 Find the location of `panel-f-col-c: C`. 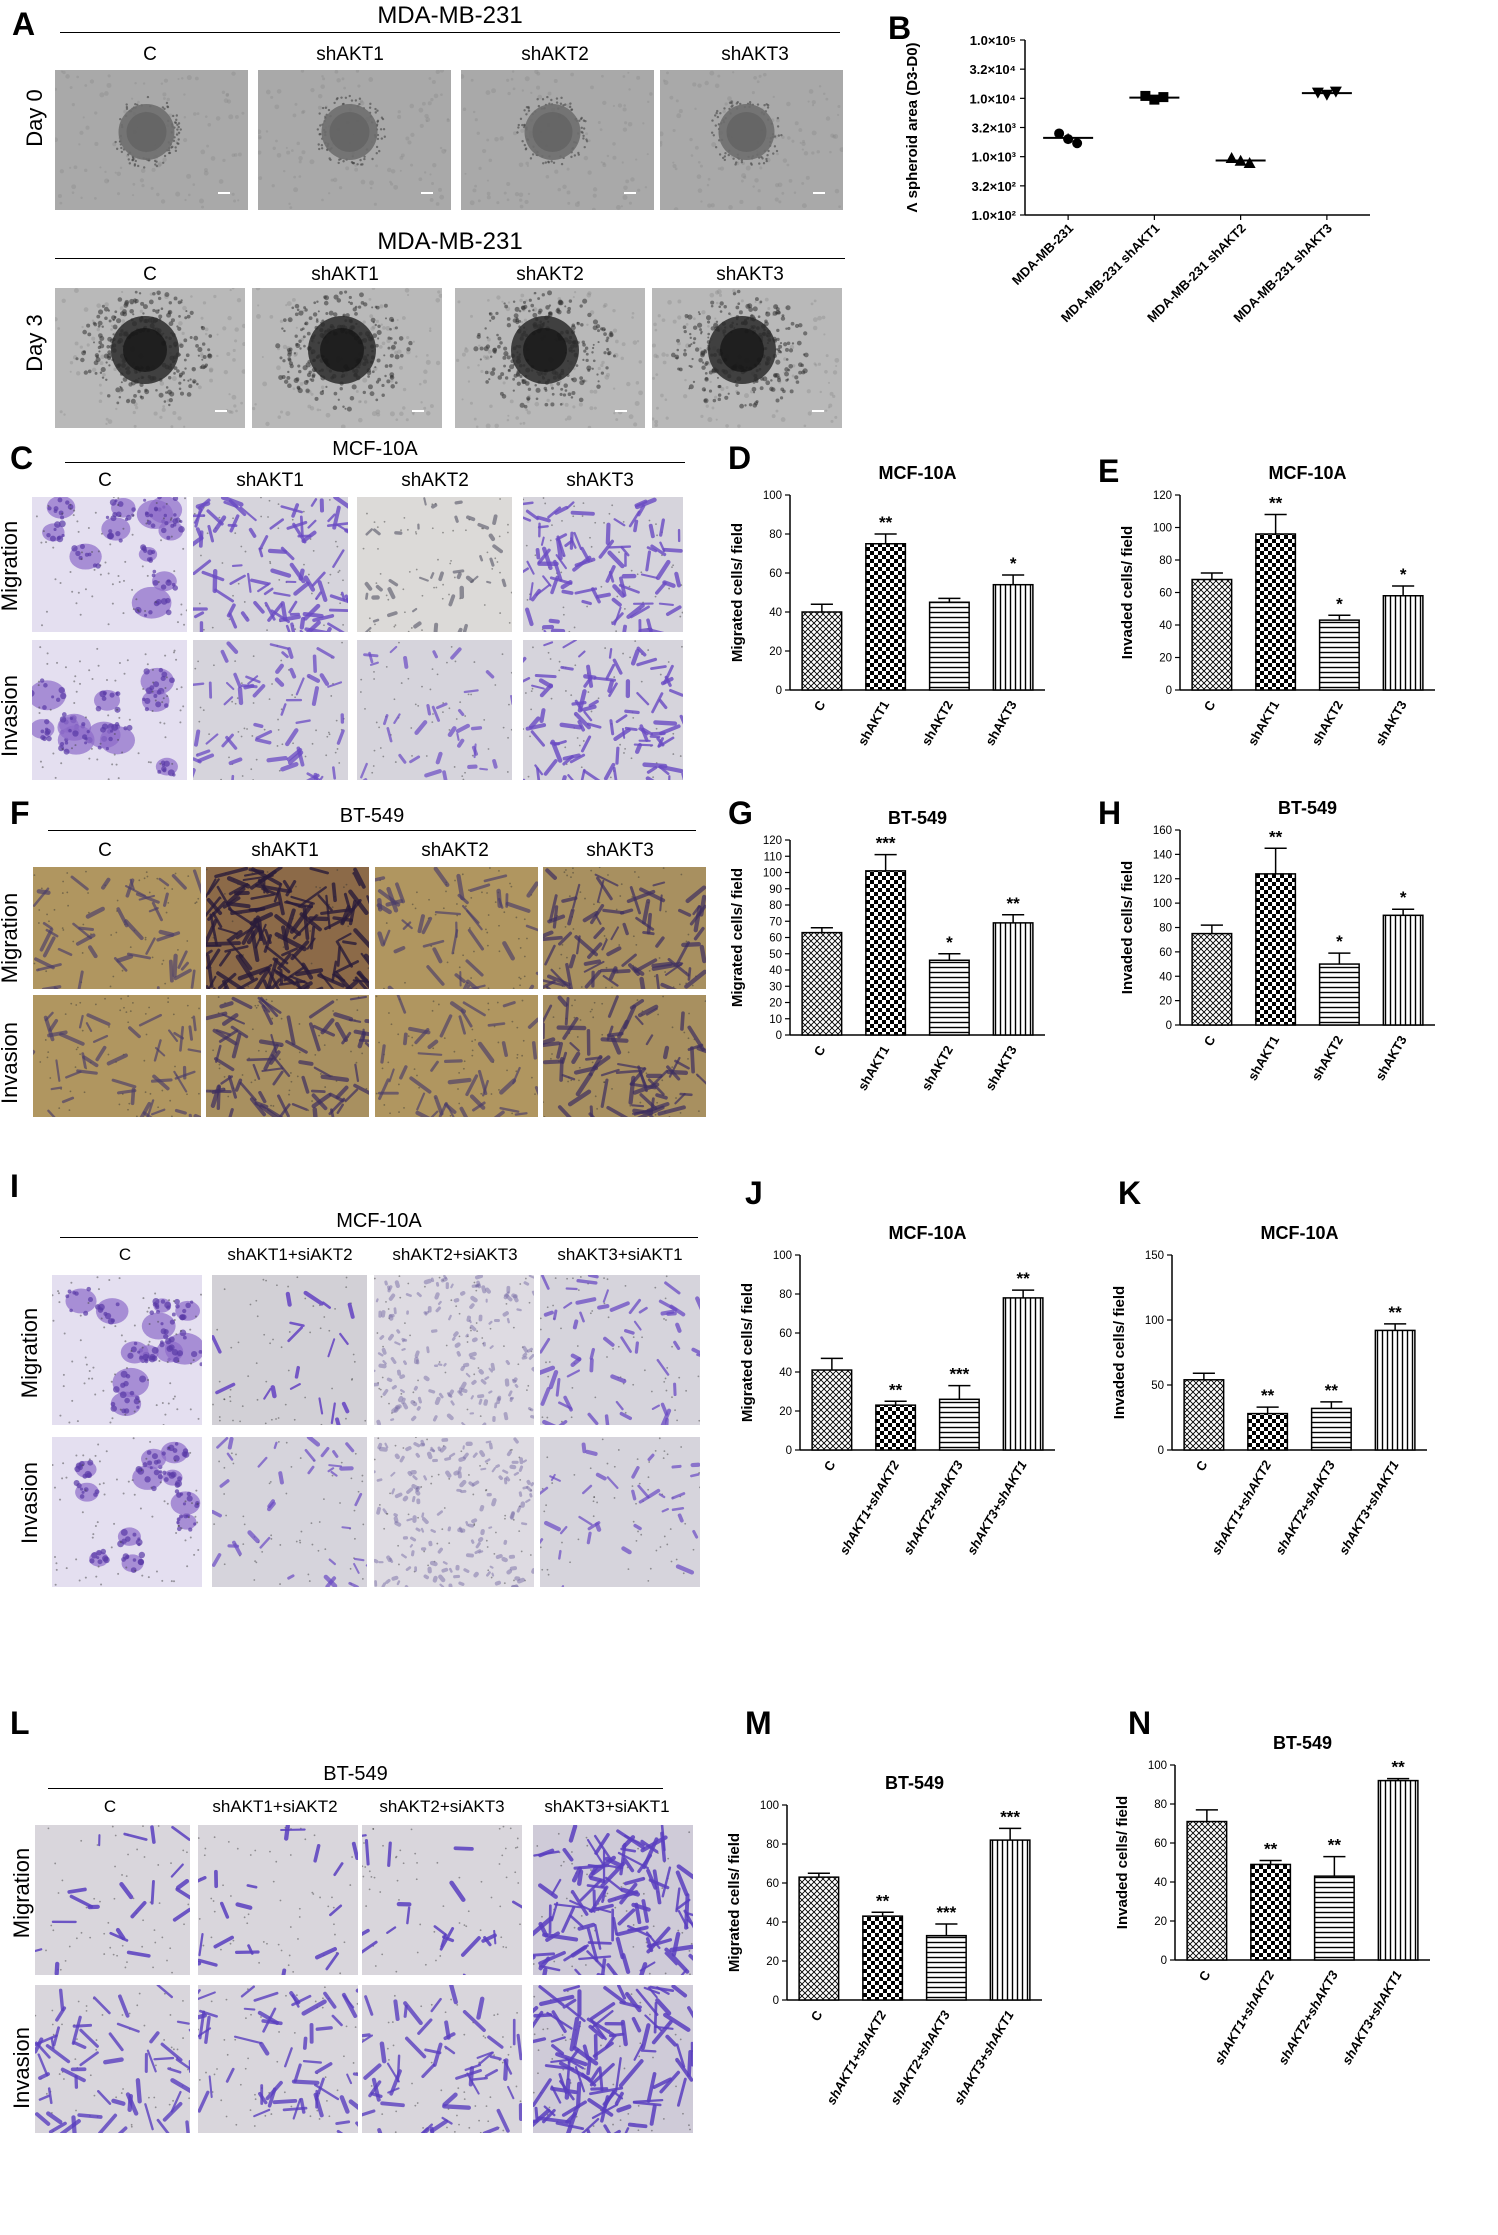

panel-f-col-c: C is located at coordinates (105, 850).